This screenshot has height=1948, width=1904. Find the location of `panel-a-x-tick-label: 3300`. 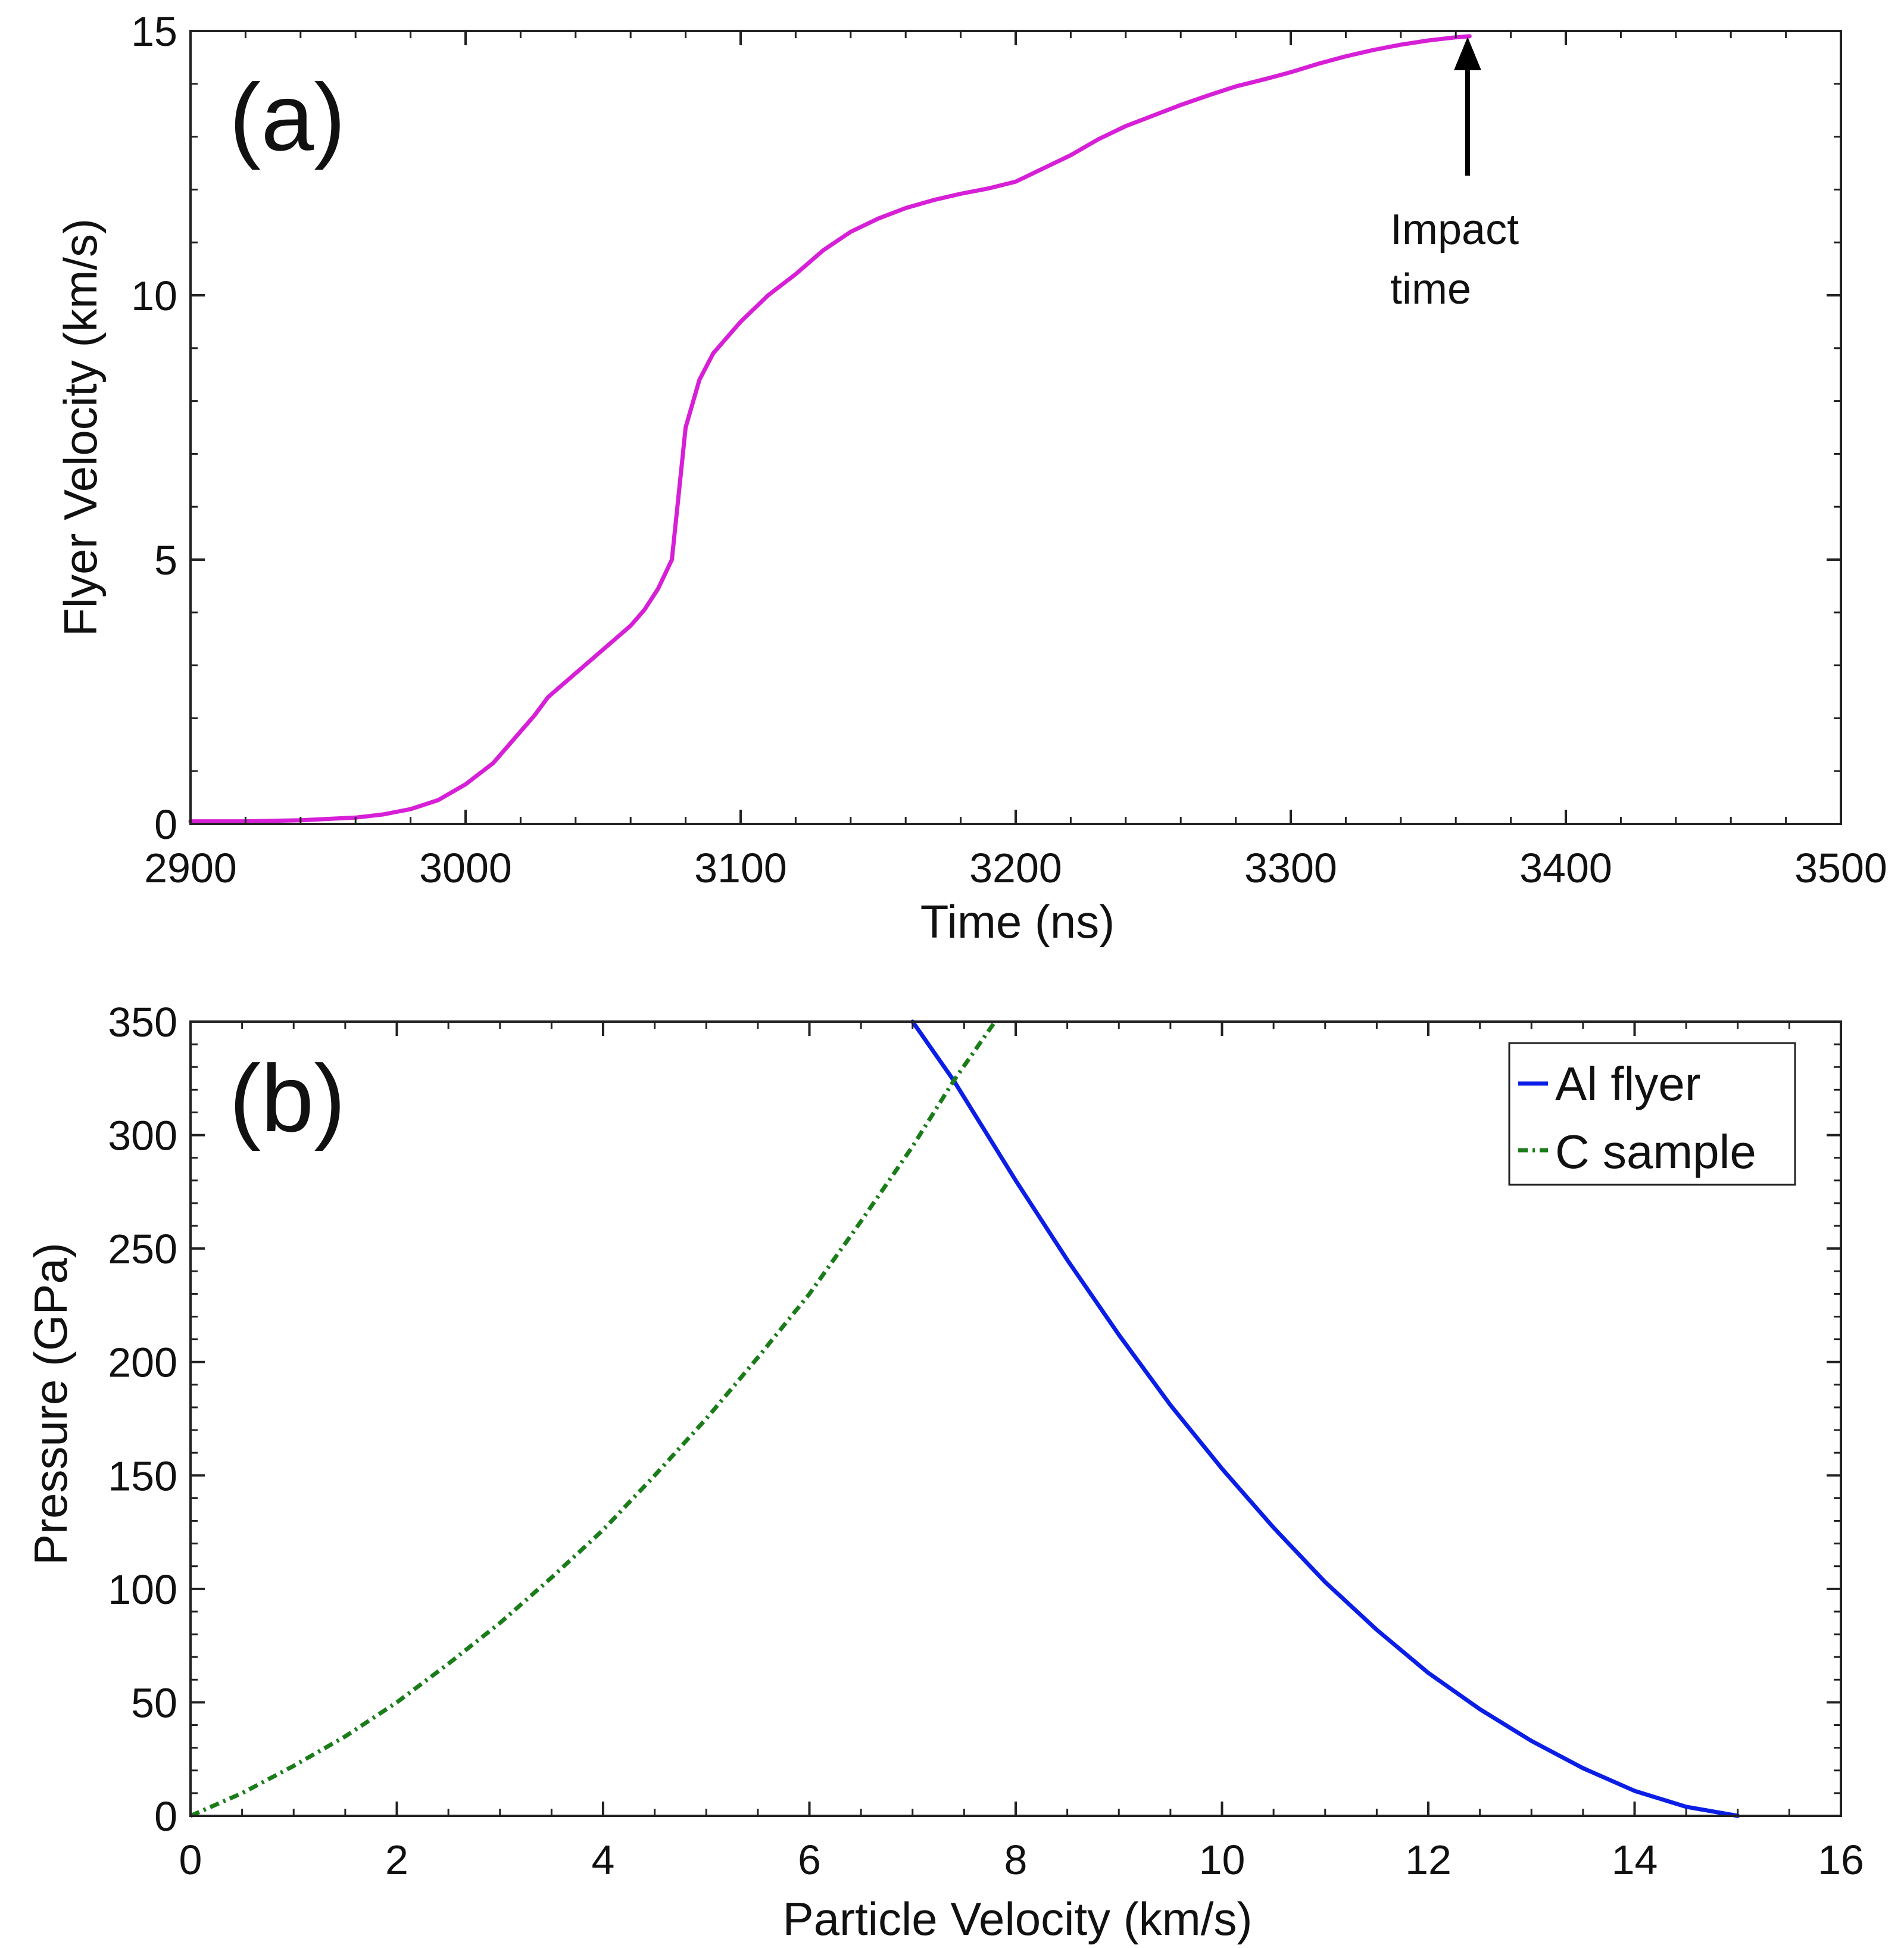

panel-a-x-tick-label: 3300 is located at coordinates (1290, 868).